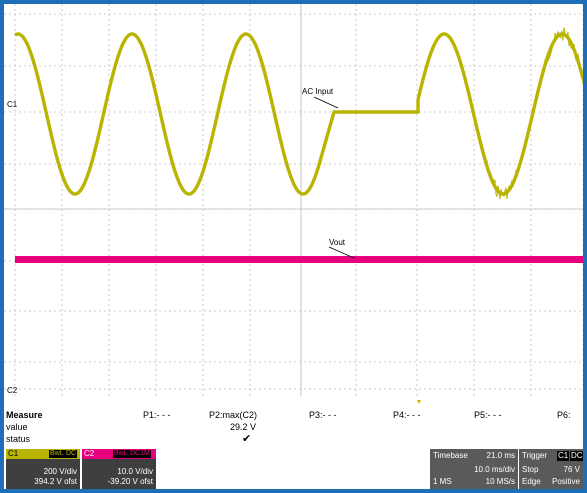  What do you see at coordinates (13, 453) in the screenshot?
I see `channel-1-tag-label: C1` at bounding box center [13, 453].